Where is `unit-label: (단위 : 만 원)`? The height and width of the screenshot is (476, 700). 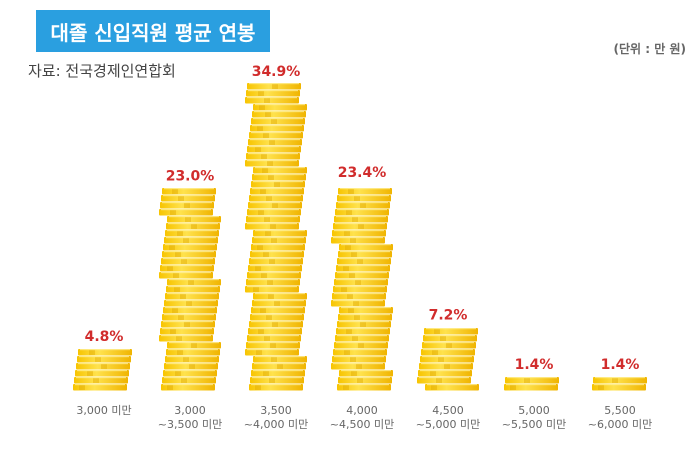
unit-label: (단위 : 만 원) is located at coordinates (649, 49).